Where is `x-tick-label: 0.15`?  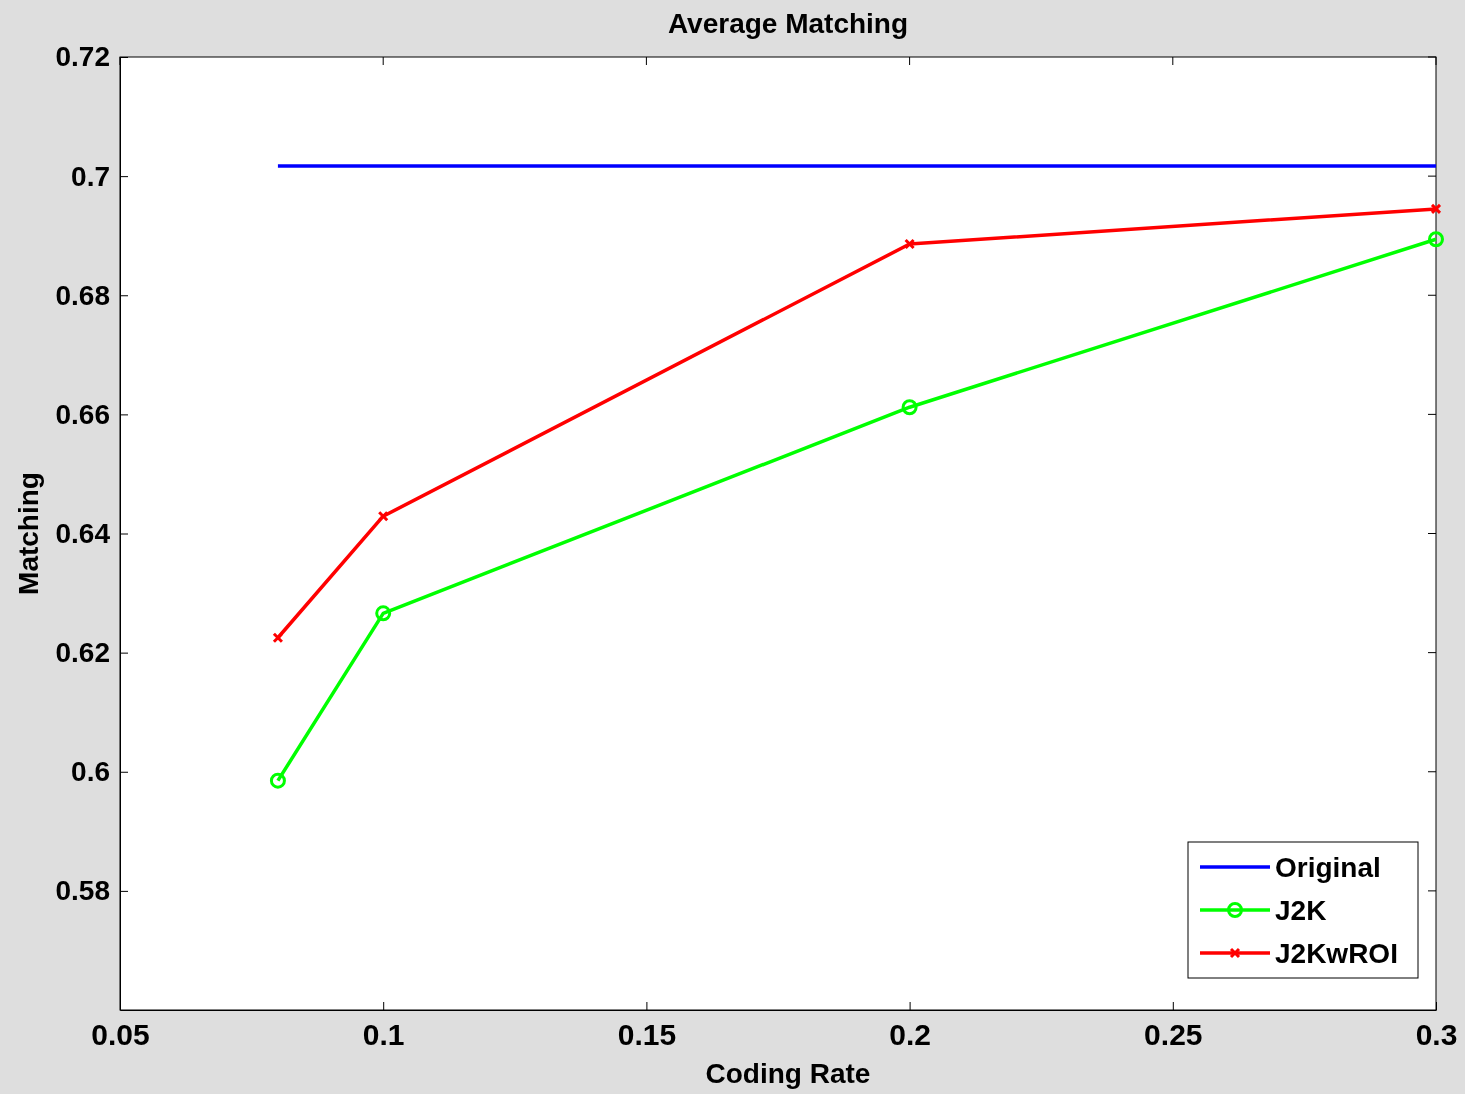 x-tick-label: 0.15 is located at coordinates (647, 1035).